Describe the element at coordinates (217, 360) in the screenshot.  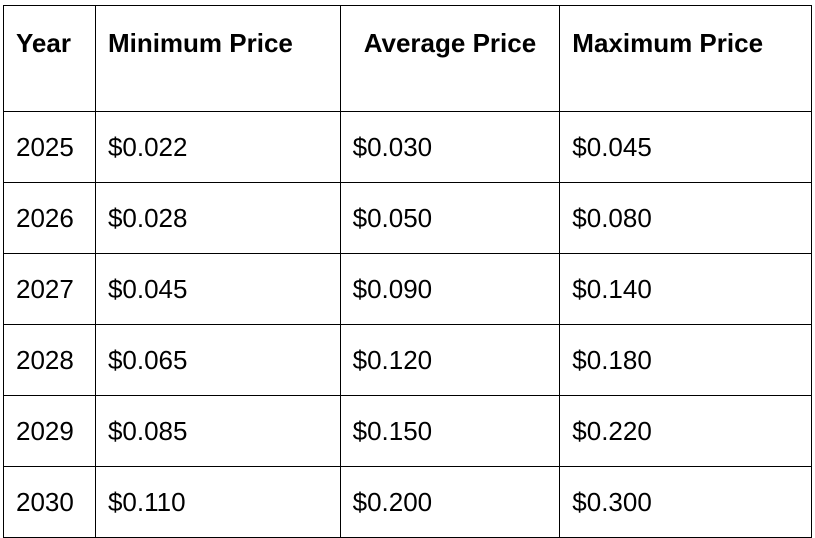
I see `cell-minimum-price: $0.065` at that location.